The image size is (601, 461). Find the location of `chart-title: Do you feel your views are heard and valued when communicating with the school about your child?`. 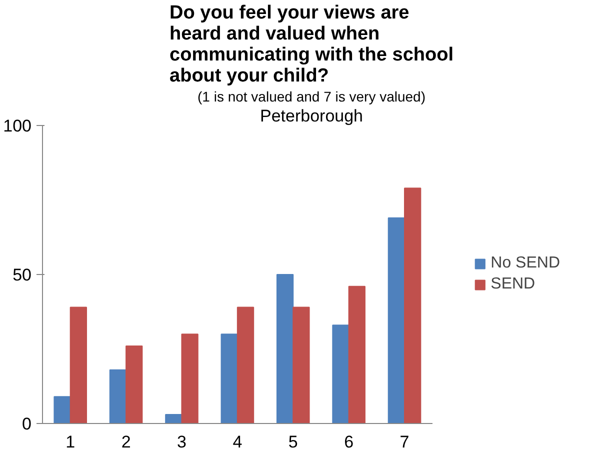

chart-title: Do you feel your views are heard and valued when communicating with the school about your child? is located at coordinates (312, 44).